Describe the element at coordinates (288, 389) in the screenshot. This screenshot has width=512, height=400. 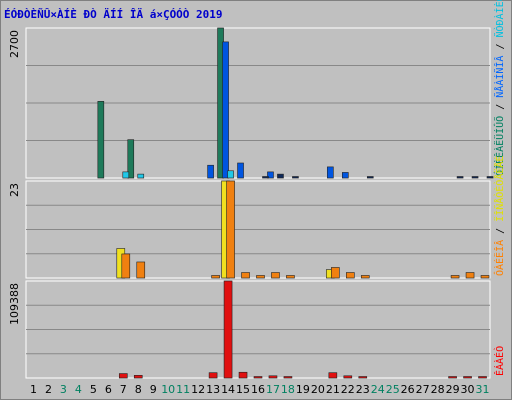
I see `x-tick-label: 18` at that location.